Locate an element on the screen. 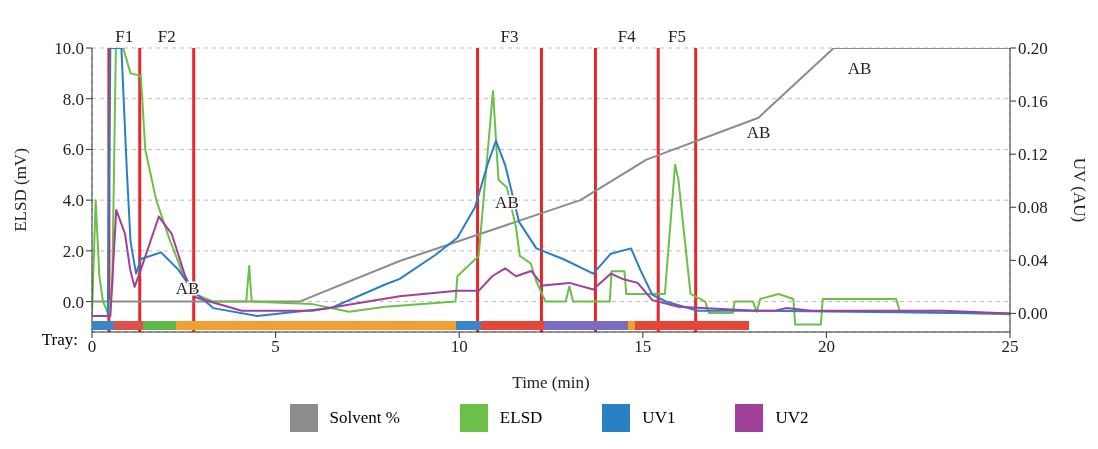 The height and width of the screenshot is (449, 1098). legend-label: ELSD is located at coordinates (521, 418).